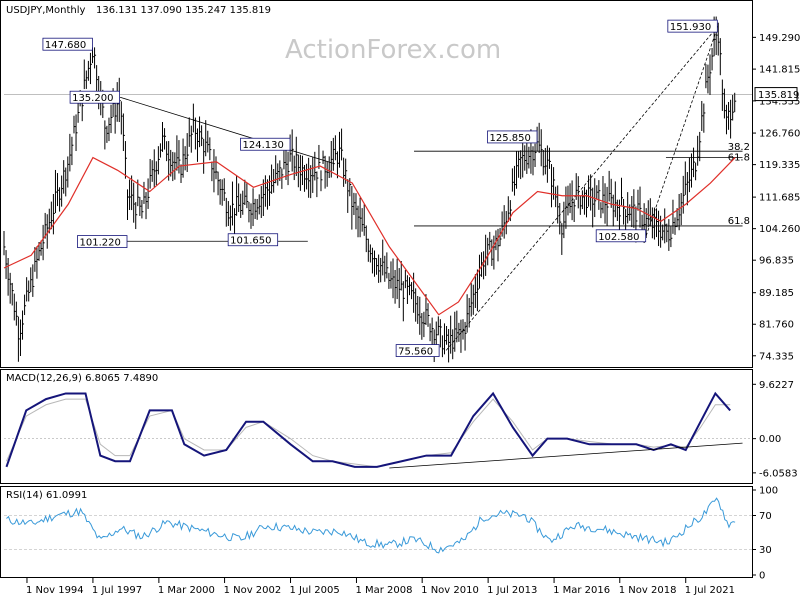 The image size is (800, 600). Describe the element at coordinates (46, 10) in the screenshot. I see `chart-header-symbol: USDJPY,Monthly` at that location.